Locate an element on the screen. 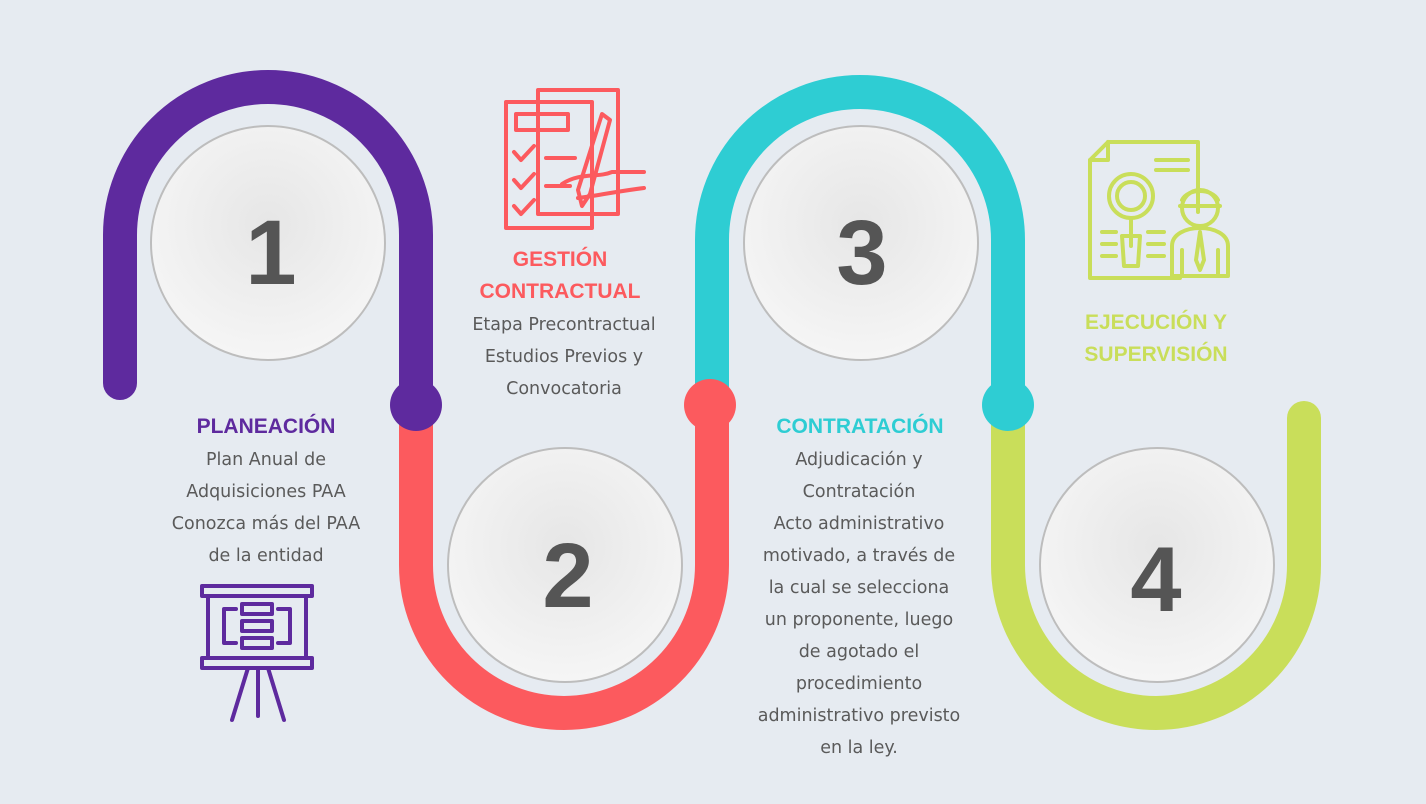 The height and width of the screenshot is (804, 1426). path-segment-planeacion is located at coordinates (268, 246).